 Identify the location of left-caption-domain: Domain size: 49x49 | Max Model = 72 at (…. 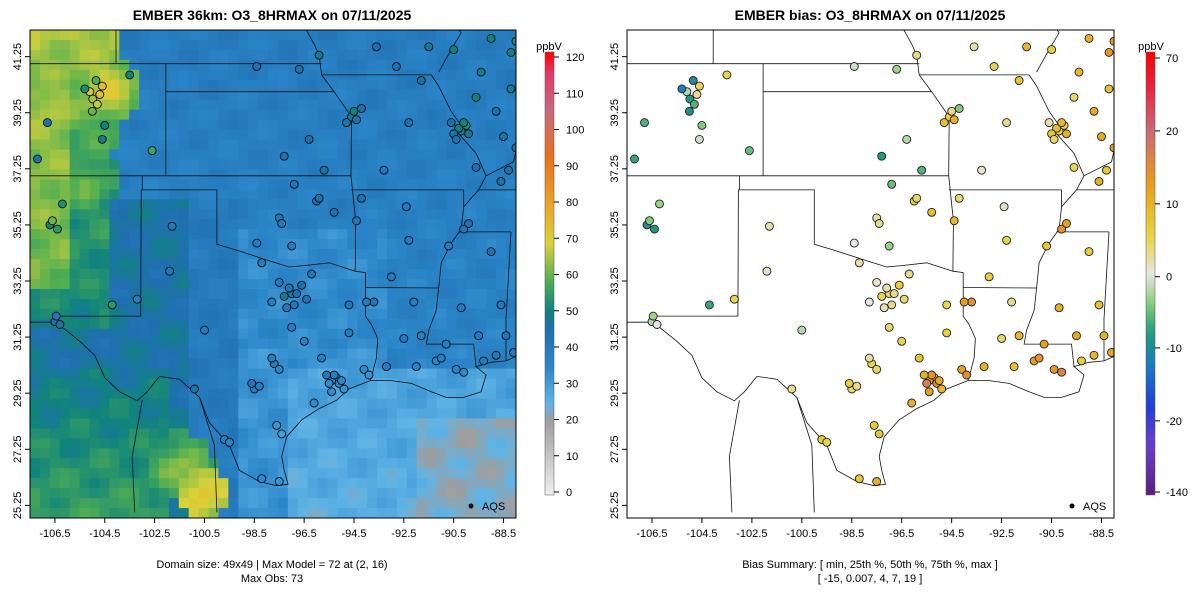
(271, 565).